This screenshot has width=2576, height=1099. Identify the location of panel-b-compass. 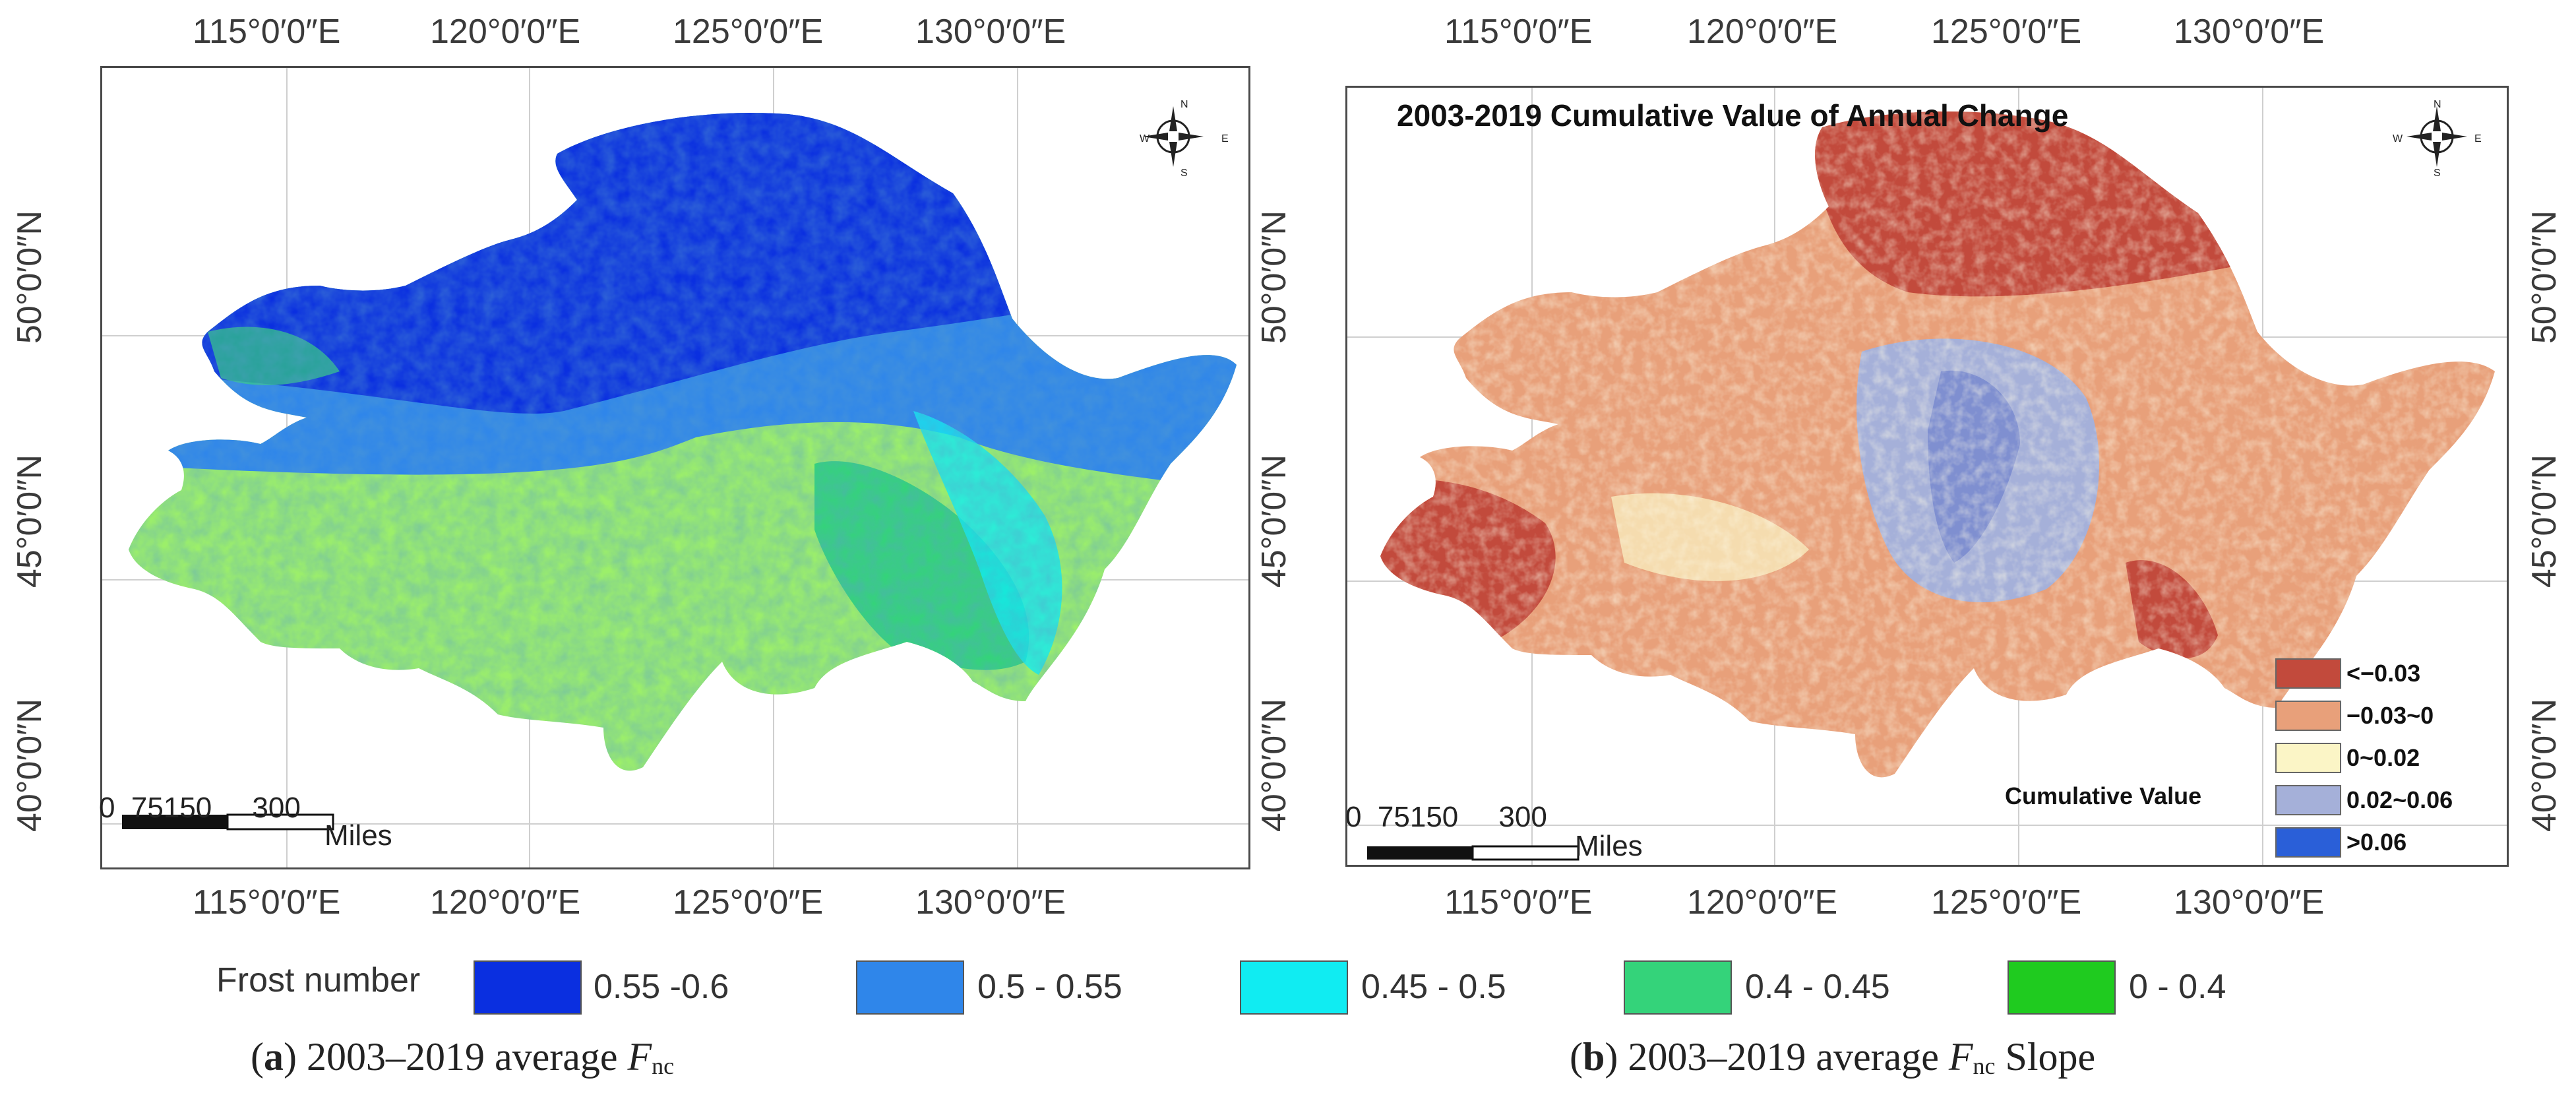
(2437, 136).